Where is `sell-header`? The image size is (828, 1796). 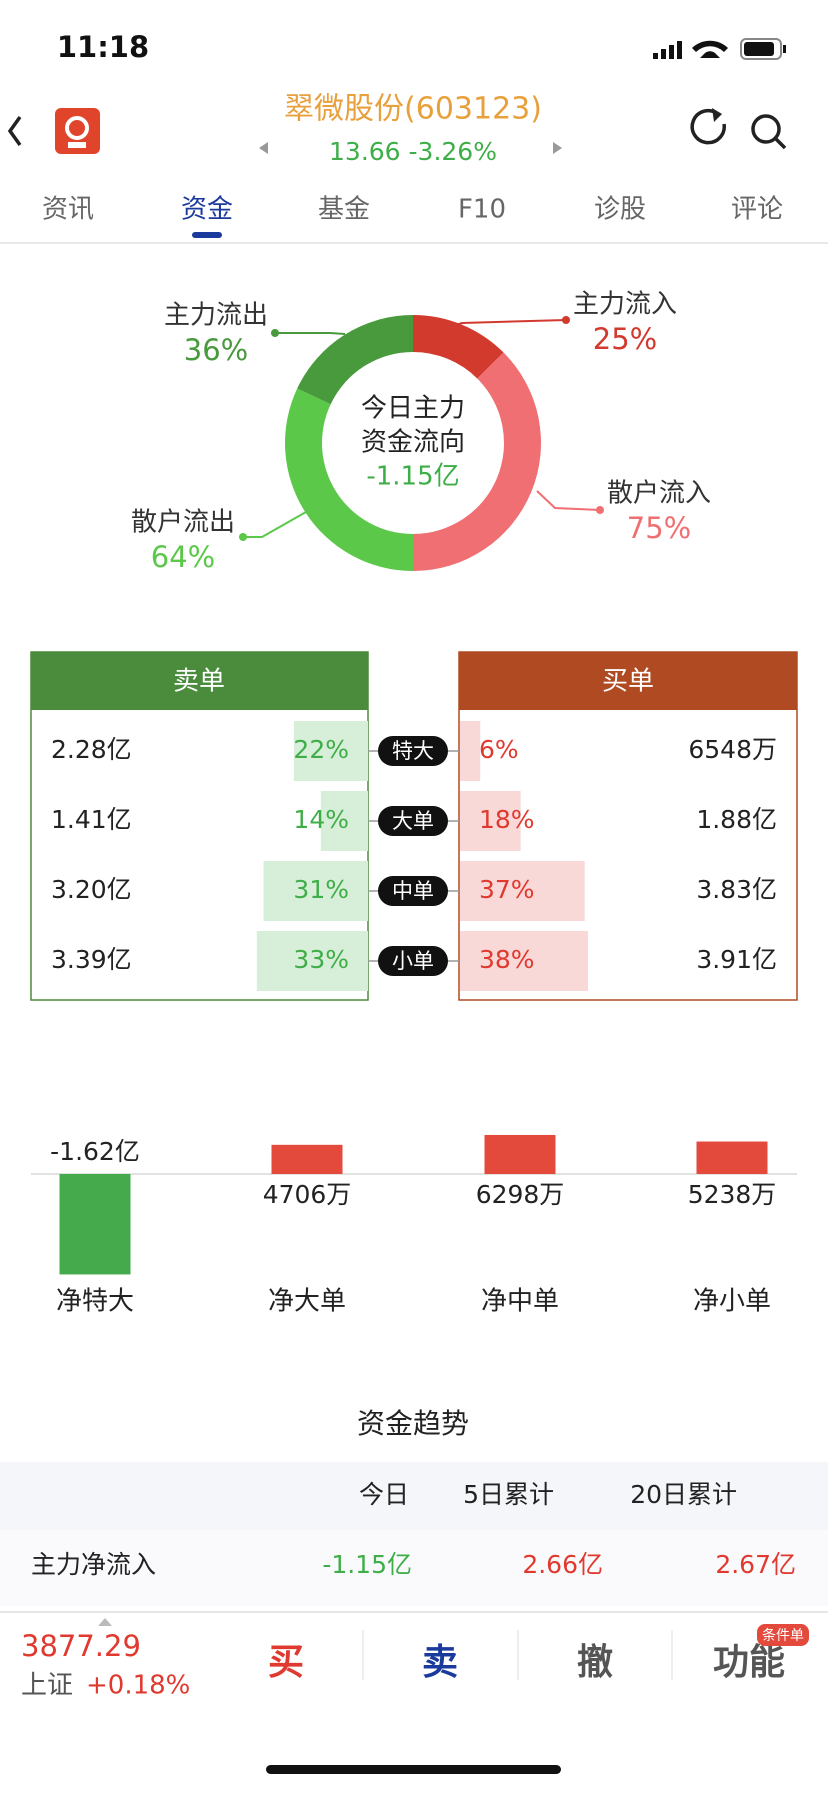
sell-header is located at coordinates (199, 681).